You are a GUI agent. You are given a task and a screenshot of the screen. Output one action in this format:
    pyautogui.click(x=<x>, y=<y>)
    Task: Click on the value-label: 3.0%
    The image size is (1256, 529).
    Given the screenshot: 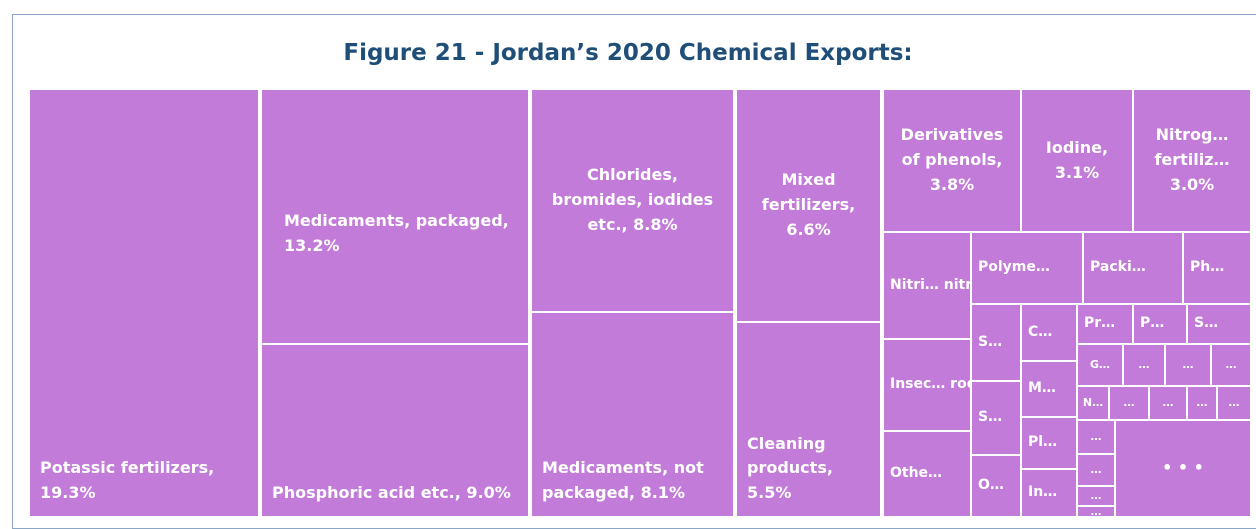 What is the action you would take?
    pyautogui.click(x=1192, y=184)
    